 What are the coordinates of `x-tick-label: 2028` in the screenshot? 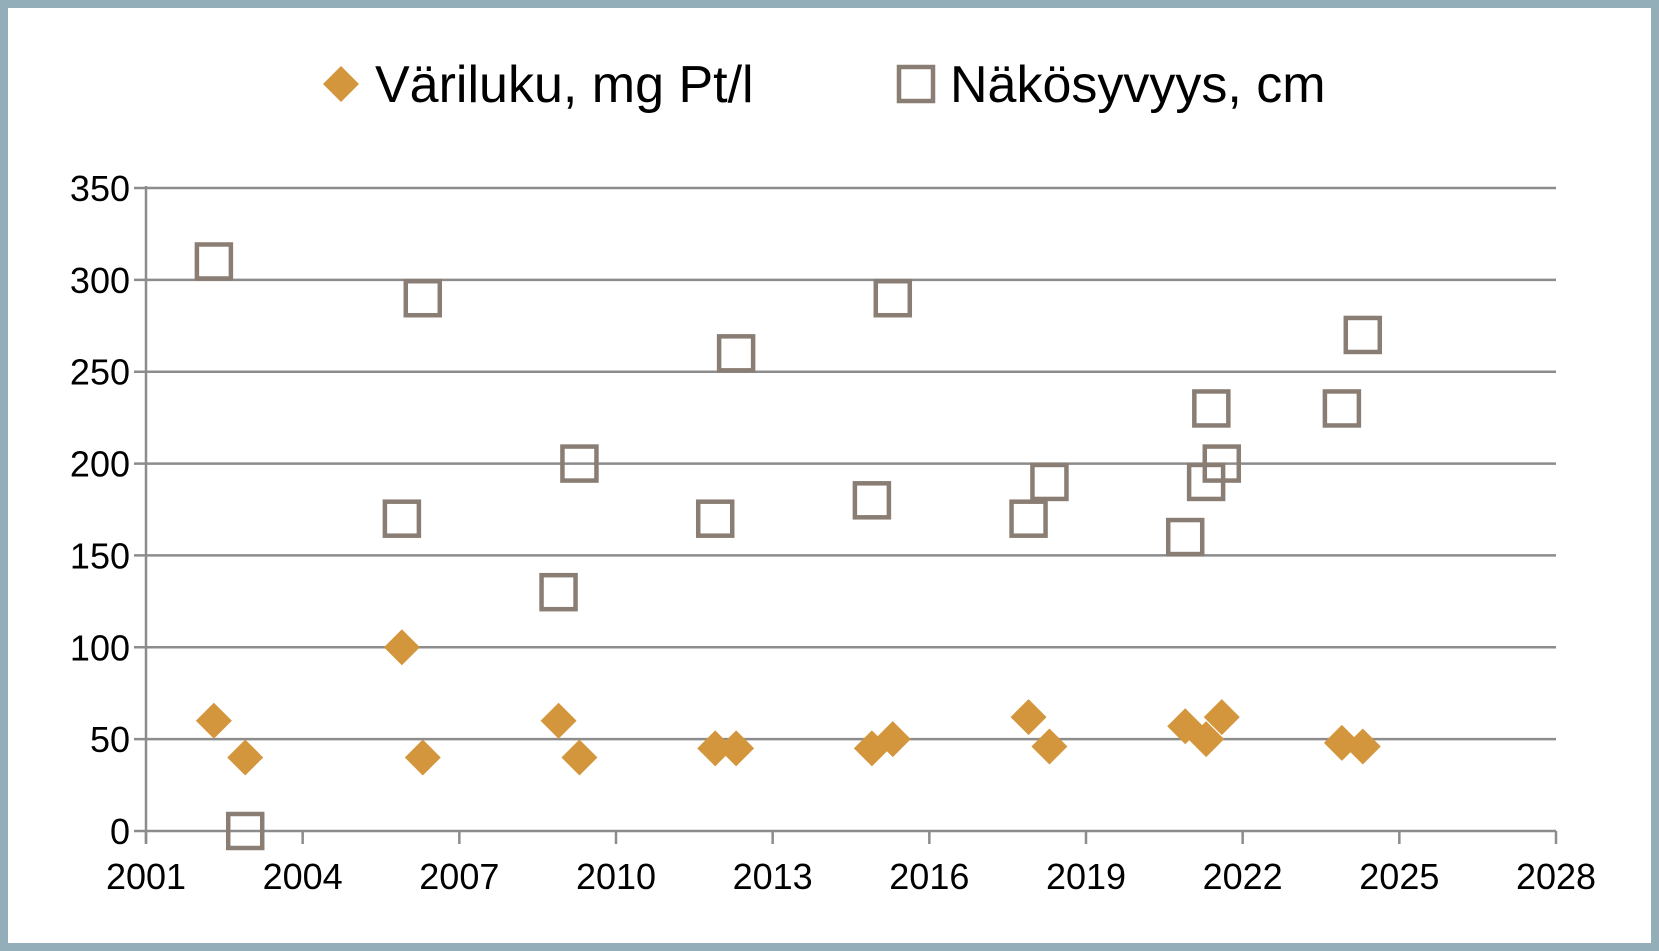 It's located at (1556, 876).